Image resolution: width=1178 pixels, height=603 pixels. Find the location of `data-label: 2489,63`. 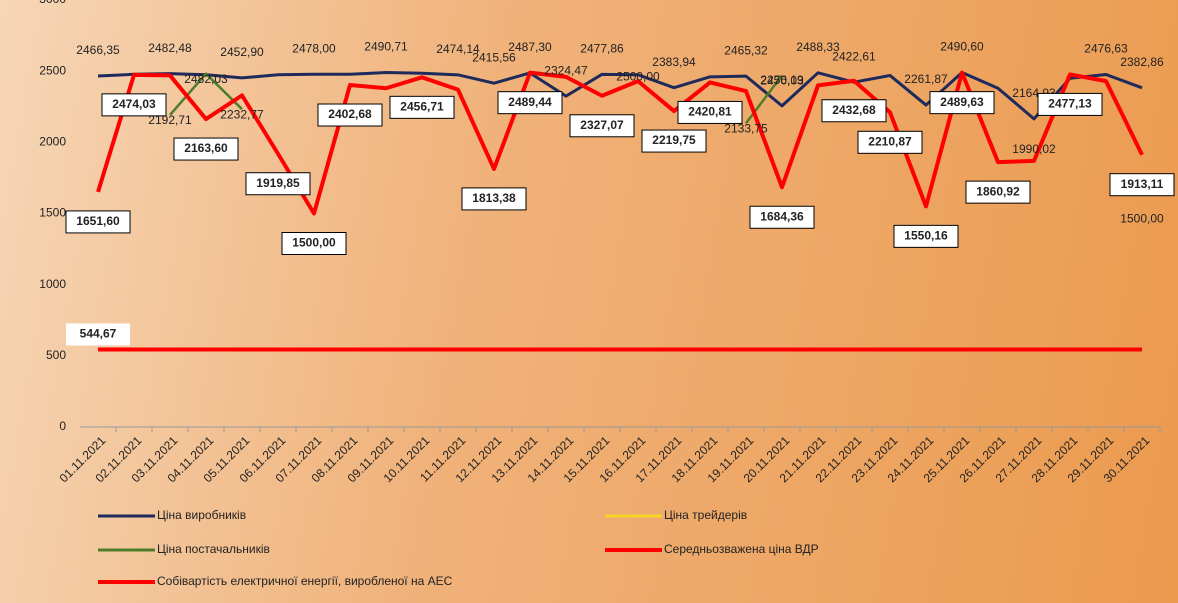

data-label: 2489,63 is located at coordinates (962, 102).